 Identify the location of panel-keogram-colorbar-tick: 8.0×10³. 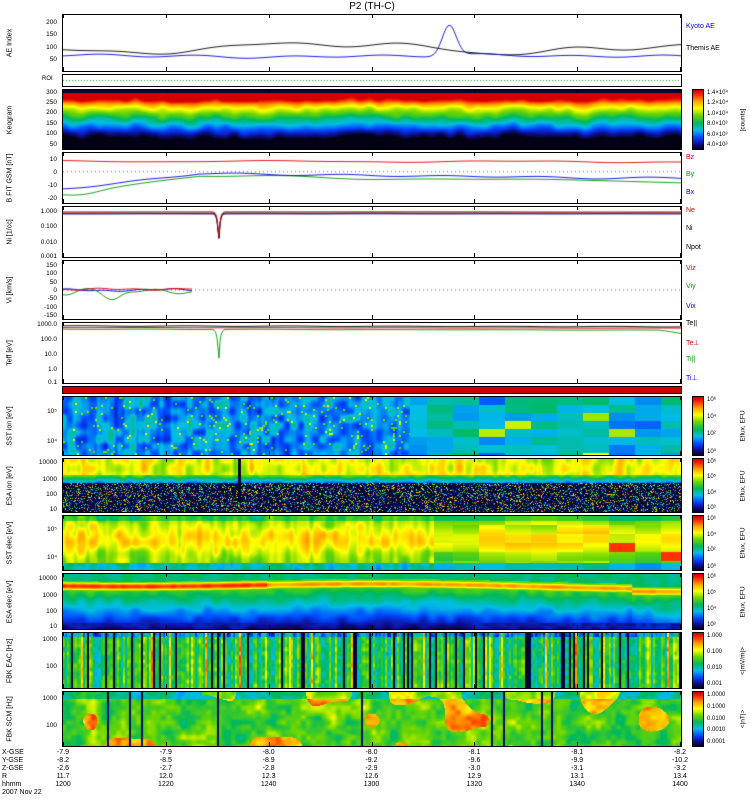
(717, 124).